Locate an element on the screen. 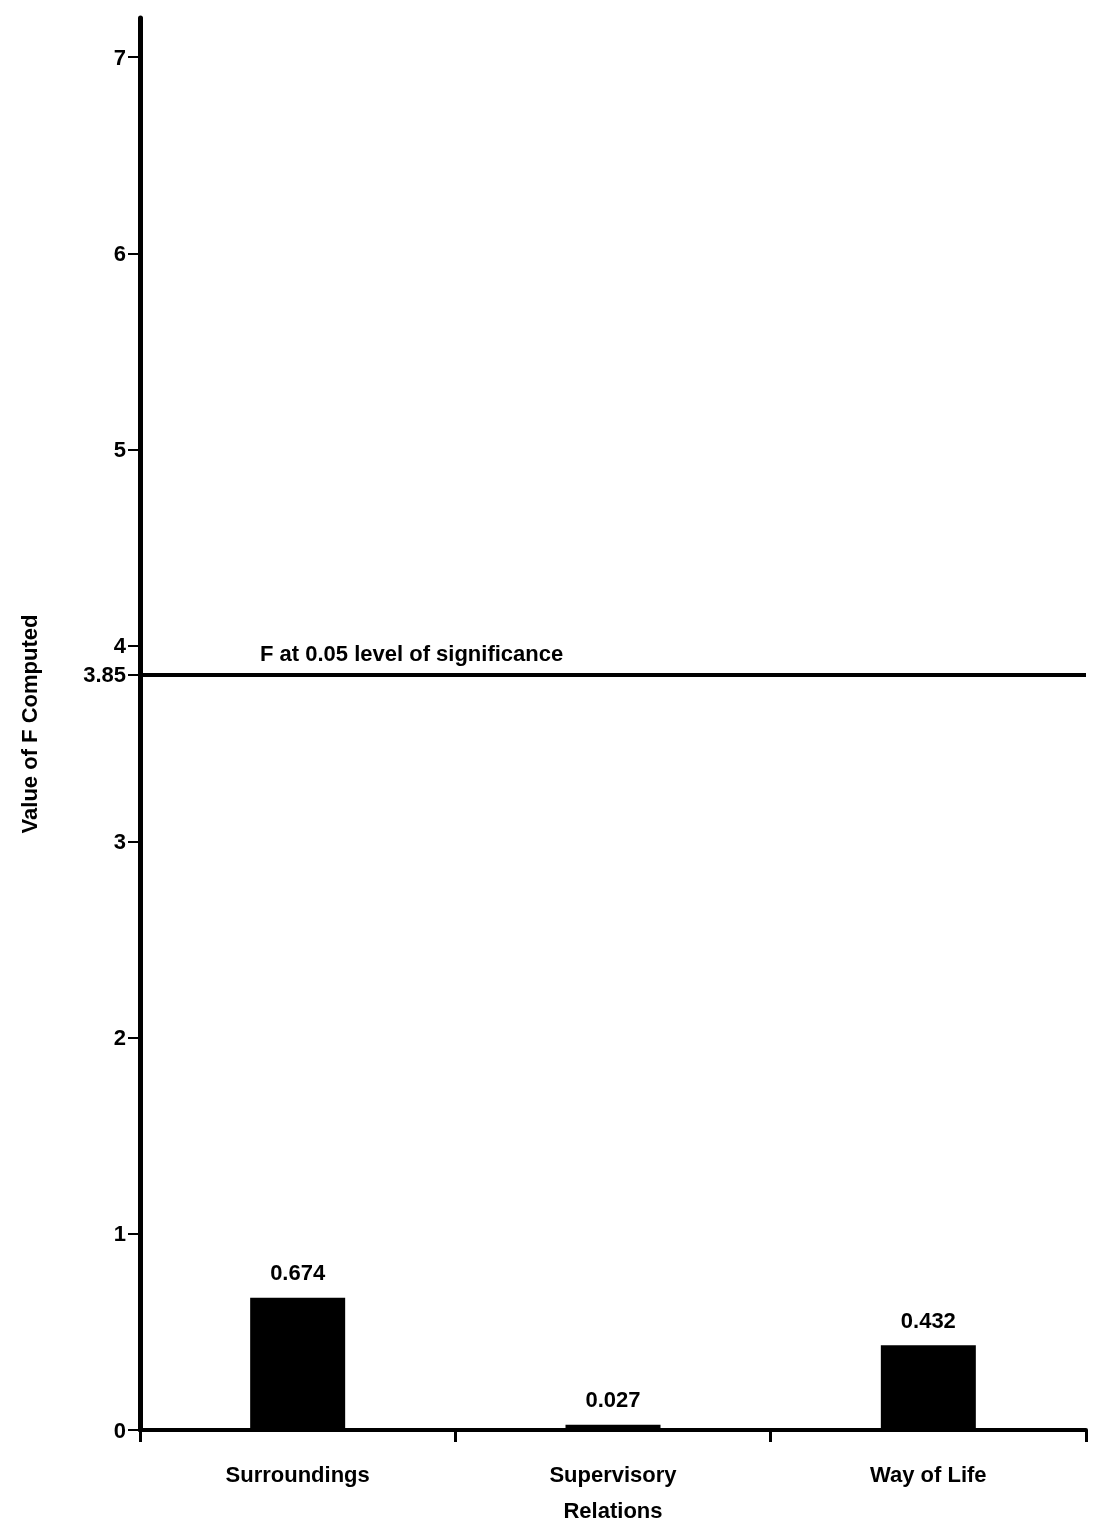  y-tick-label: 7 is located at coordinates (119, 57).